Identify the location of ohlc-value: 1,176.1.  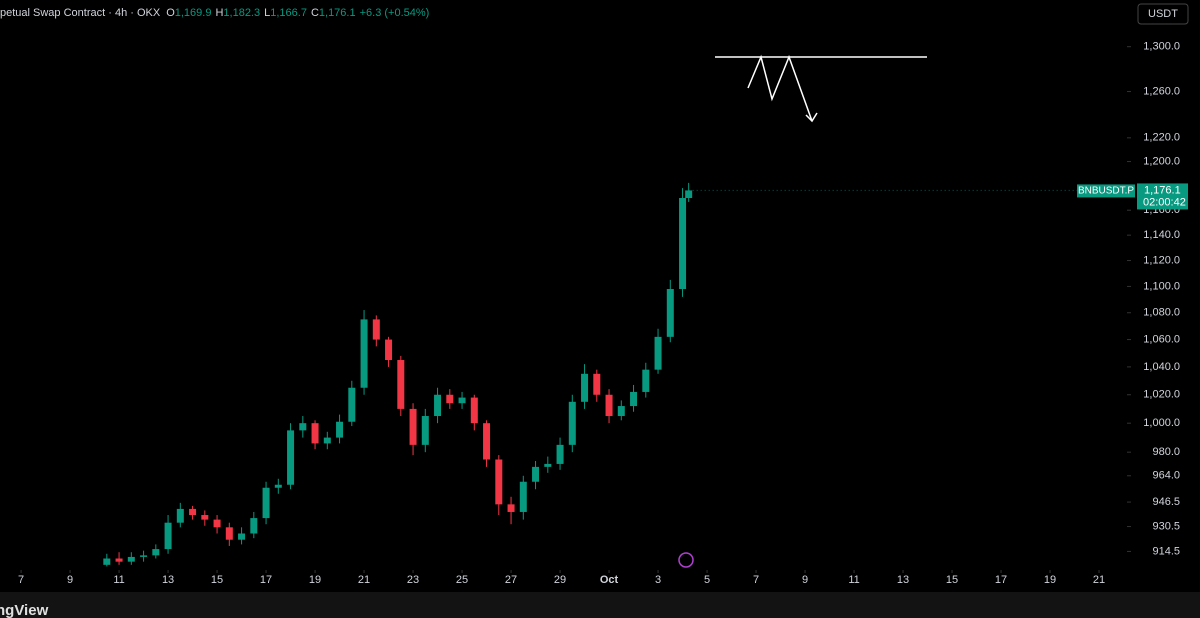
(337, 13).